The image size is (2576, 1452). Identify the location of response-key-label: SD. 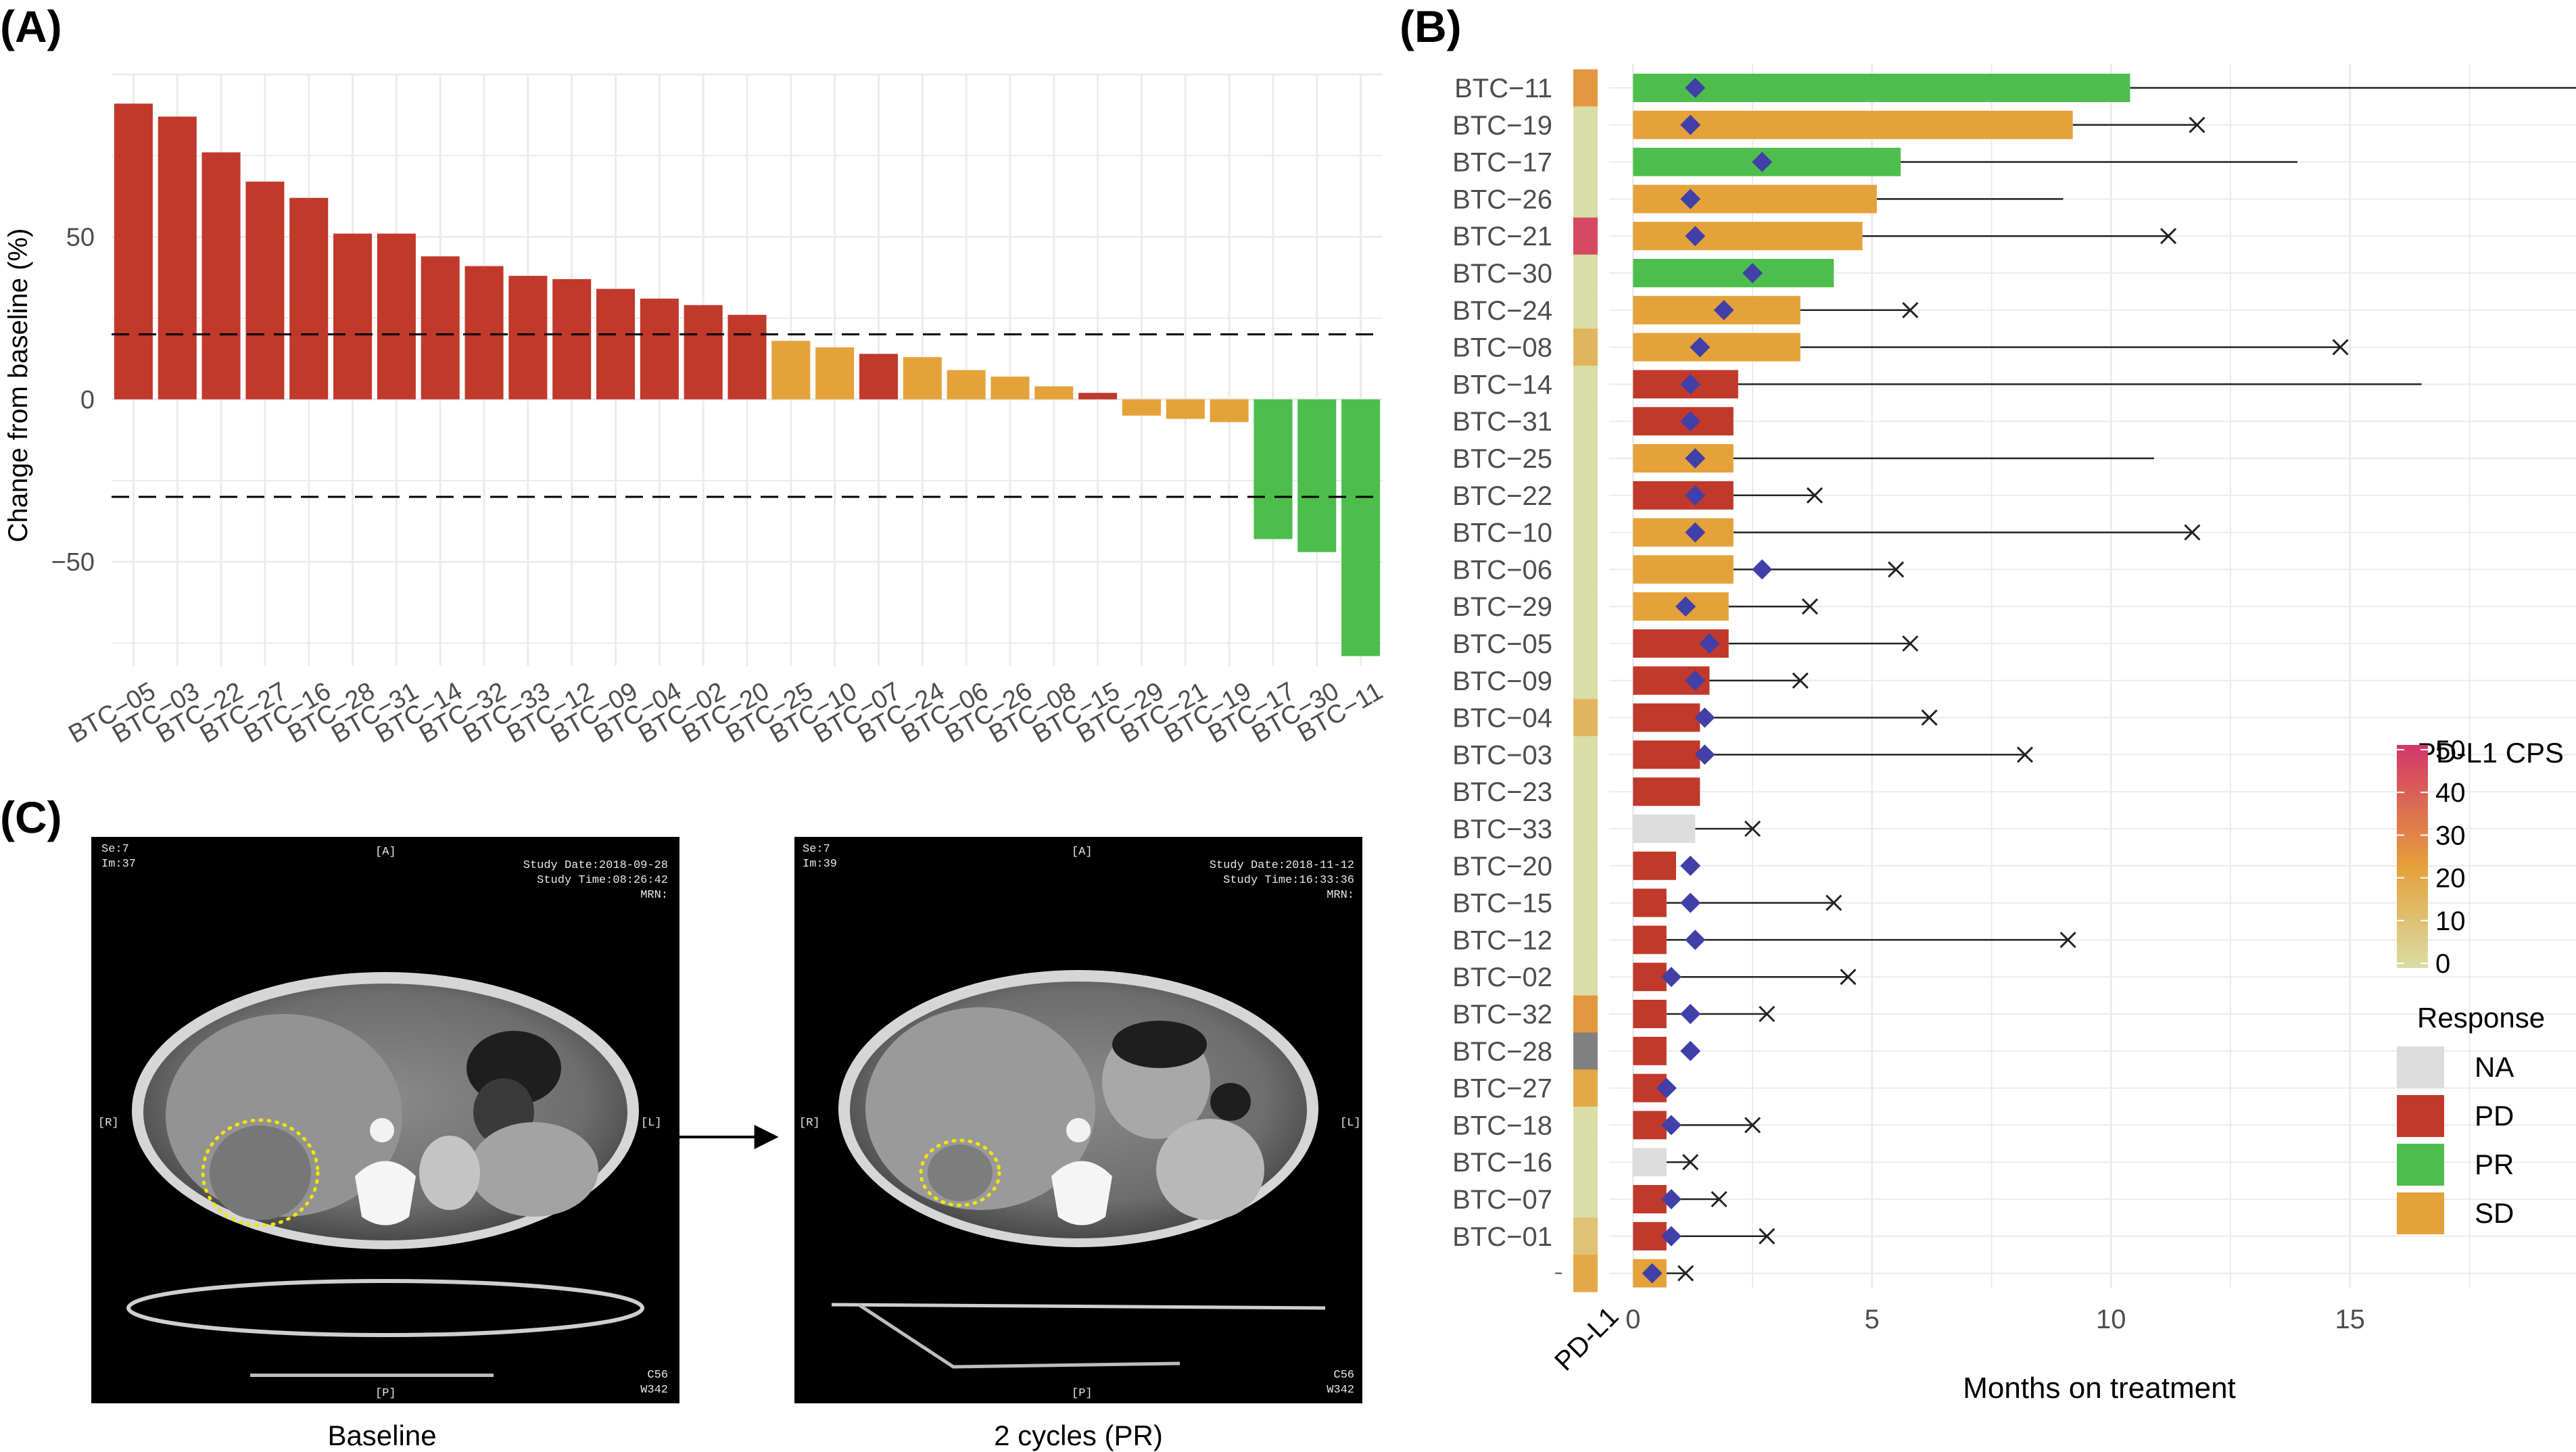
(2494, 1213).